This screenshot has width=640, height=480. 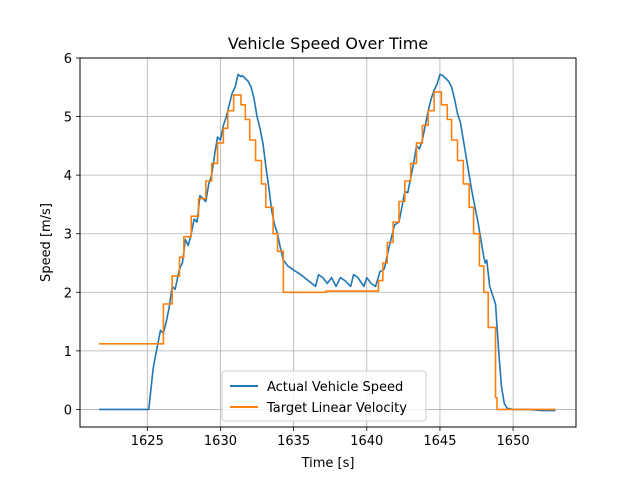 I want to click on x-tick-label: 1630, so click(x=220, y=441).